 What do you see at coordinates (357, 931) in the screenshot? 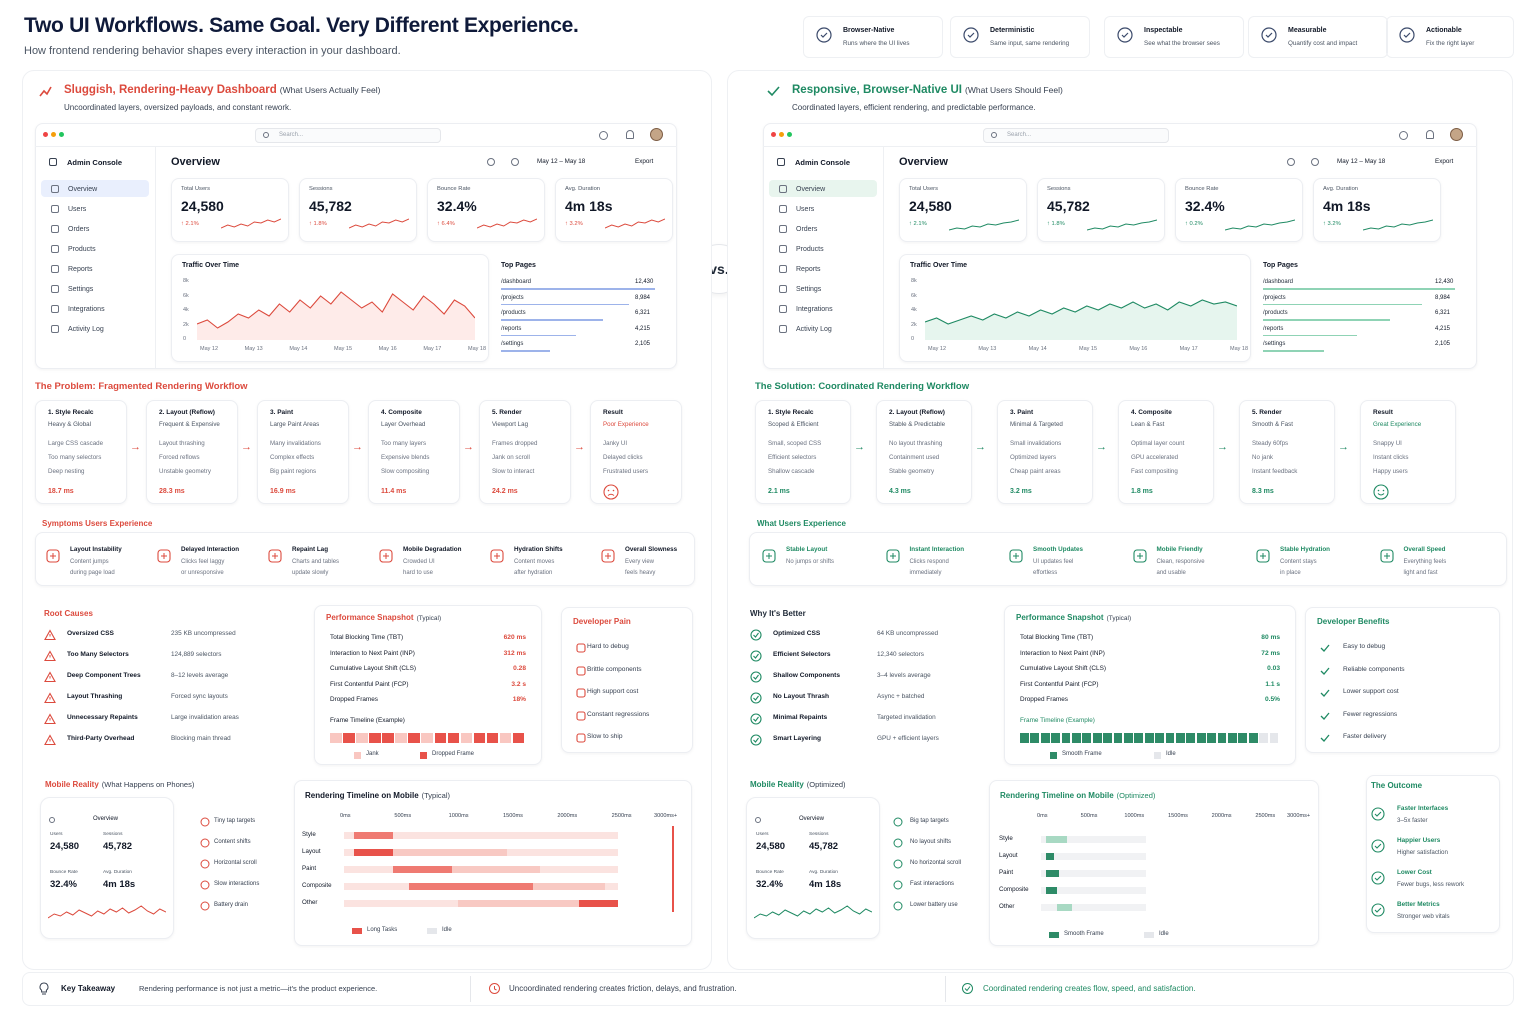
I see `legend-swatch` at bounding box center [357, 931].